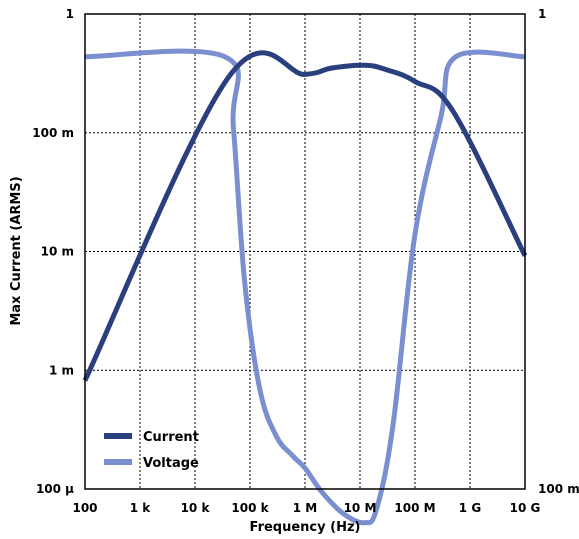 The height and width of the screenshot is (539, 579). I want to click on legend-label-voltage: Voltage, so click(171, 463).